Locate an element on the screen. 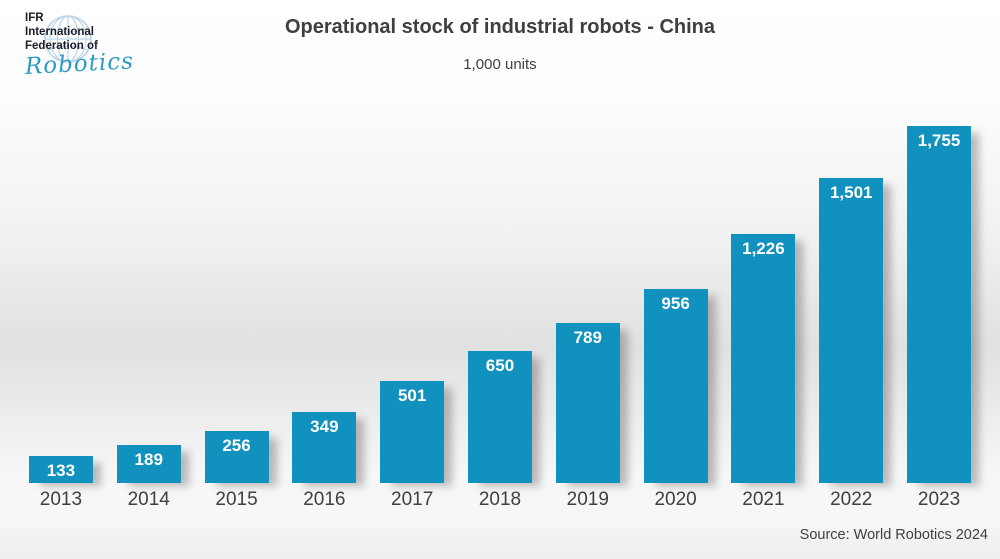 Image resolution: width=1000 pixels, height=559 pixels. bar-slot: 189 2014 is located at coordinates (149, 321).